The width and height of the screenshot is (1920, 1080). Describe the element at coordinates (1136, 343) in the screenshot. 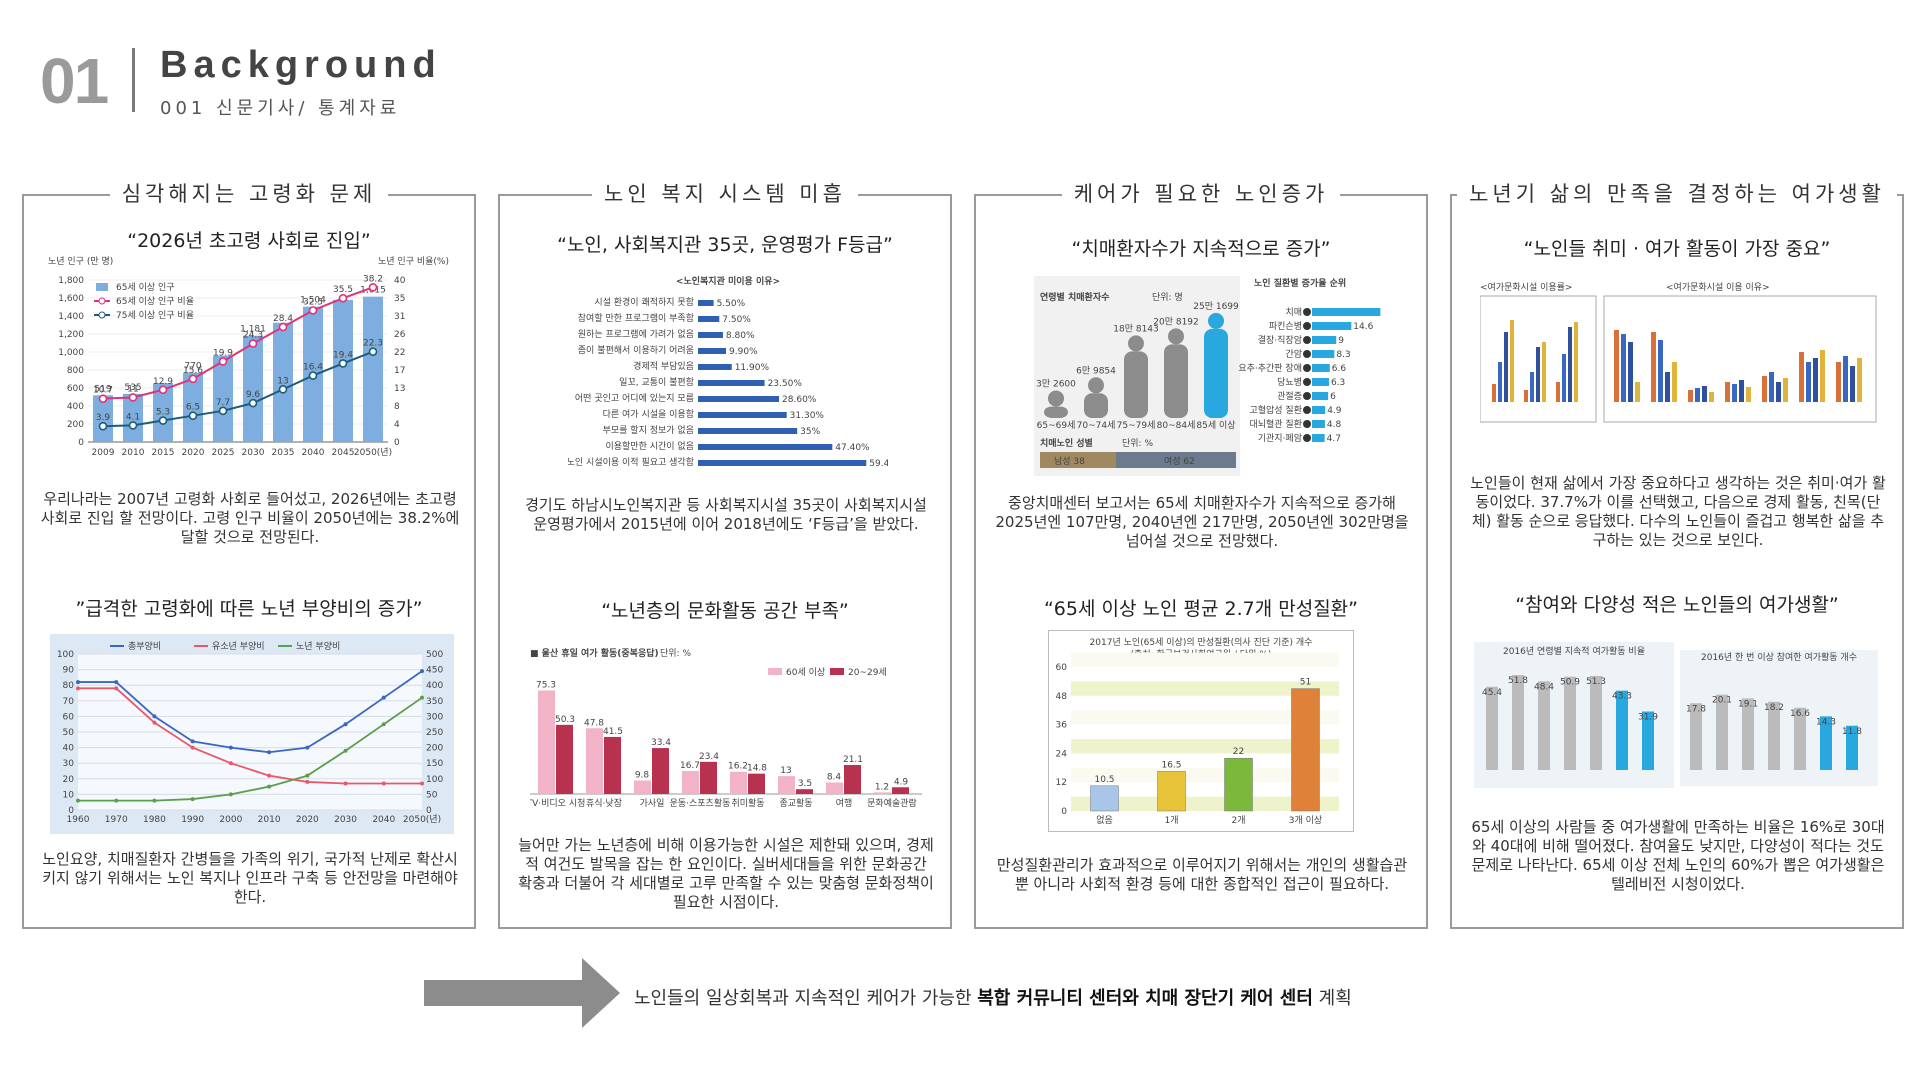

I see `bar-head` at that location.